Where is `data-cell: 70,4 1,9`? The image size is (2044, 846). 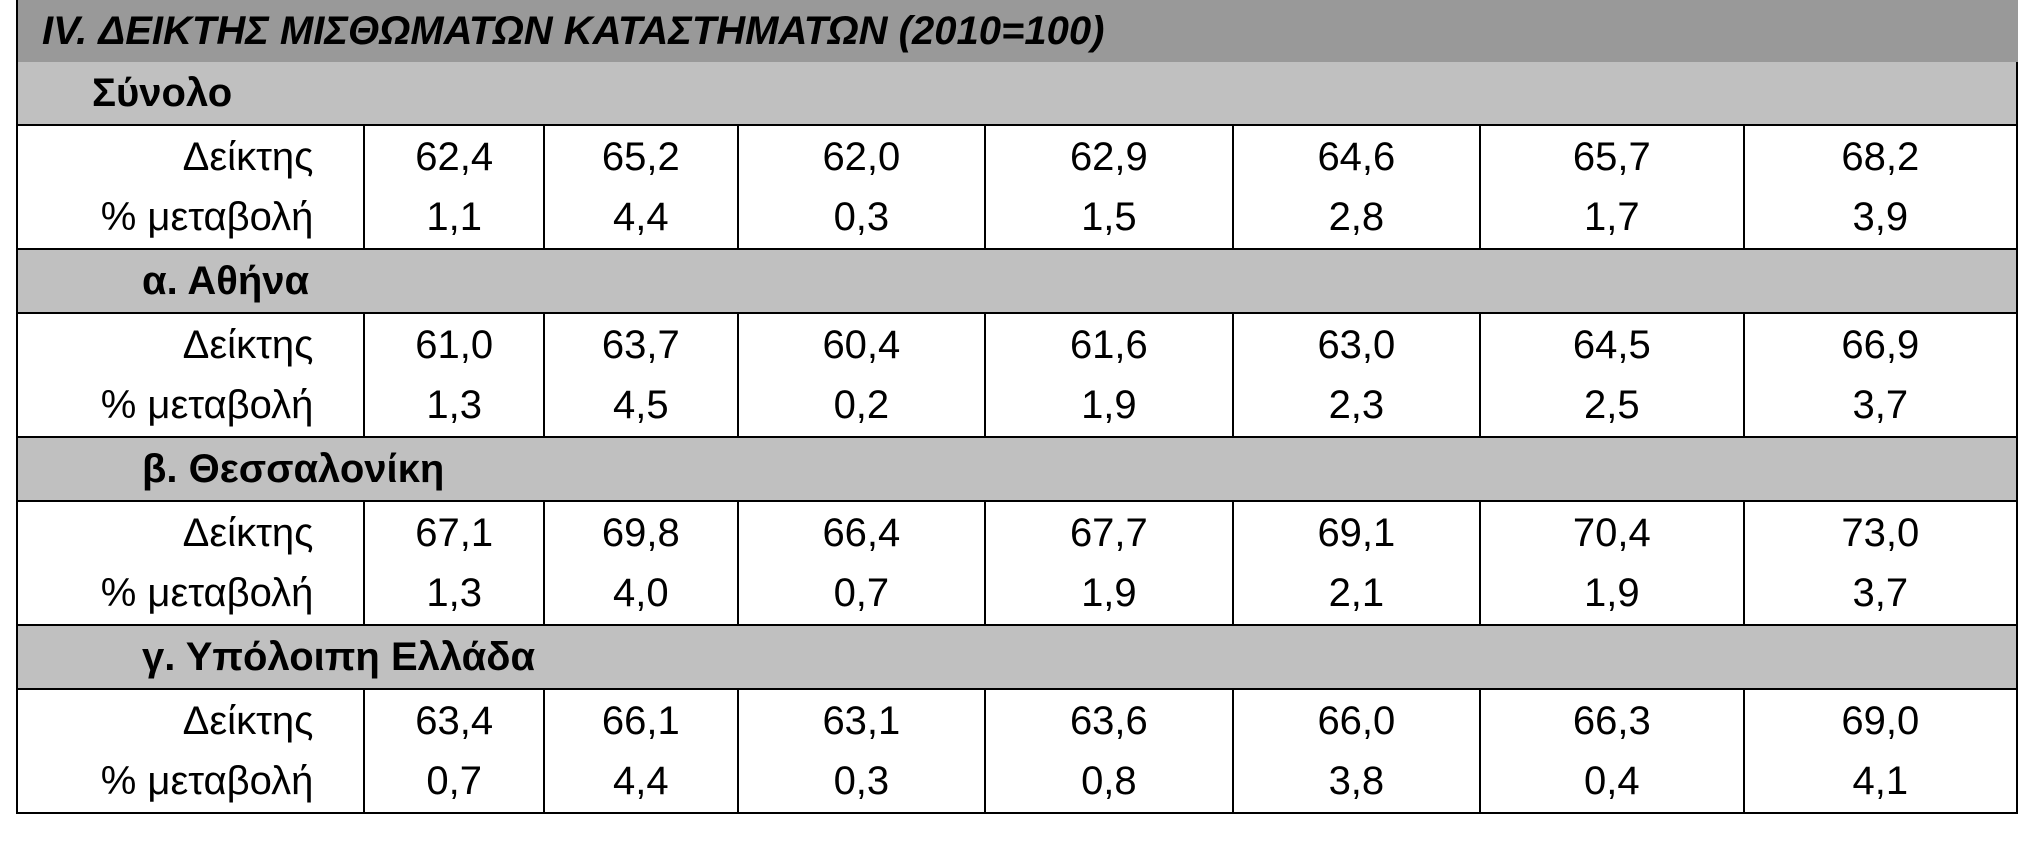 data-cell: 70,4 1,9 is located at coordinates (1610, 563).